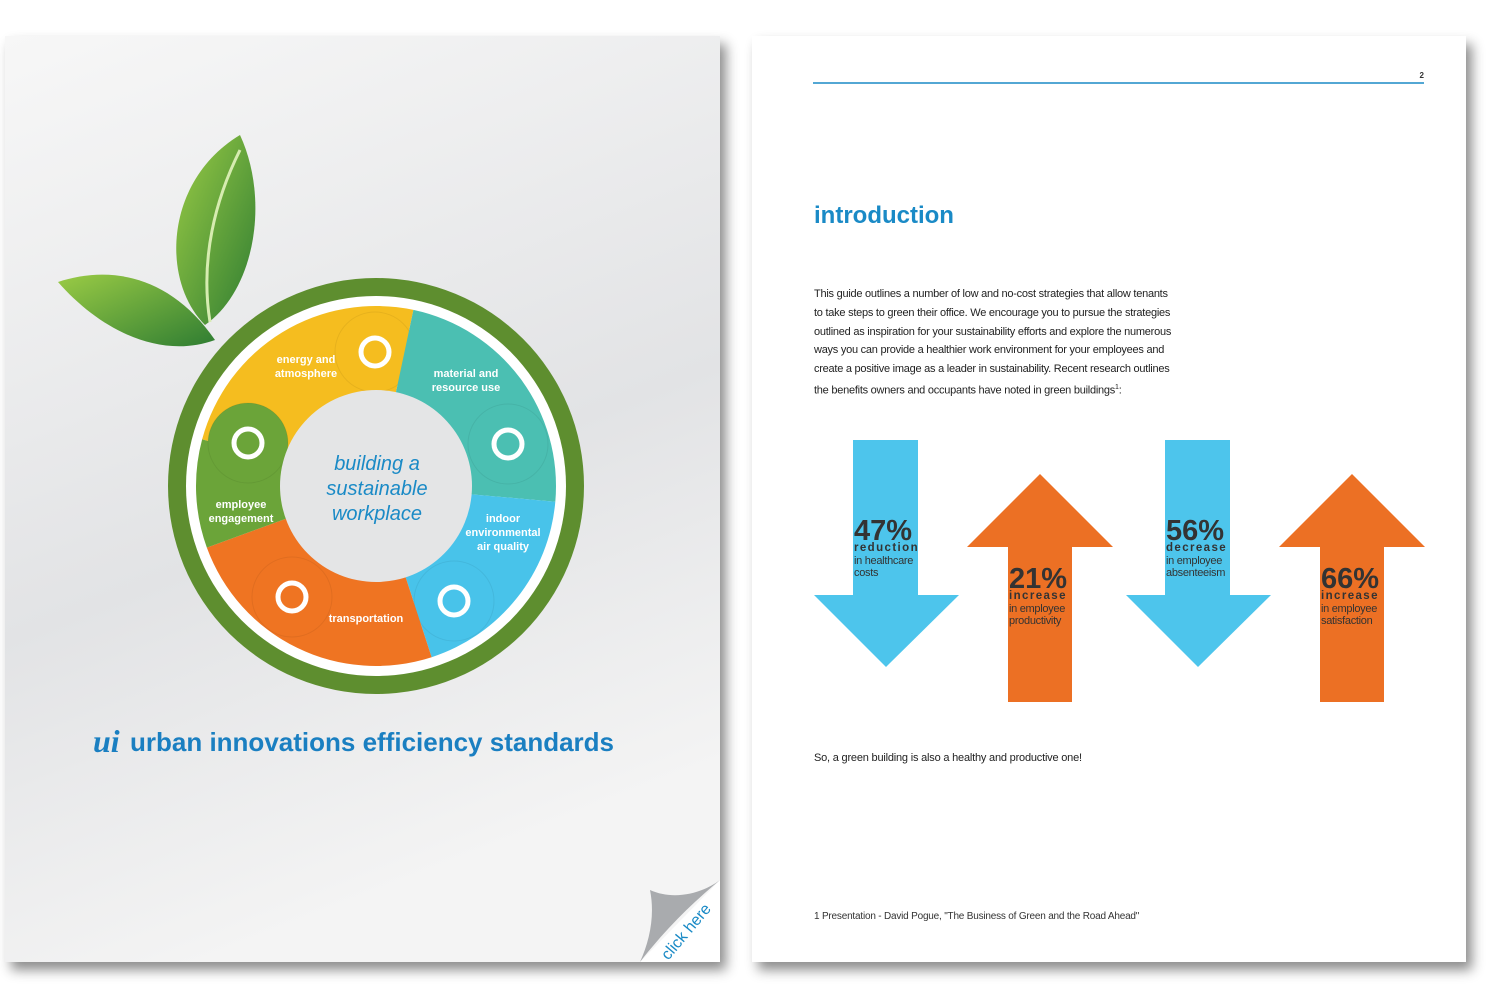 The width and height of the screenshot is (1500, 1000). I want to click on stat-value: 21%, so click(1038, 579).